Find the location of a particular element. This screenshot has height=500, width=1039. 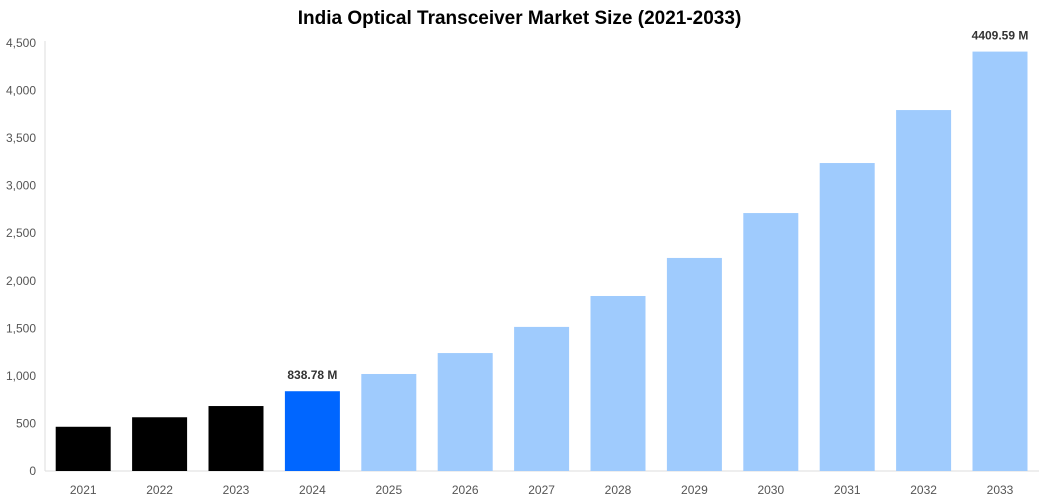

bar-2032 is located at coordinates (924, 290).